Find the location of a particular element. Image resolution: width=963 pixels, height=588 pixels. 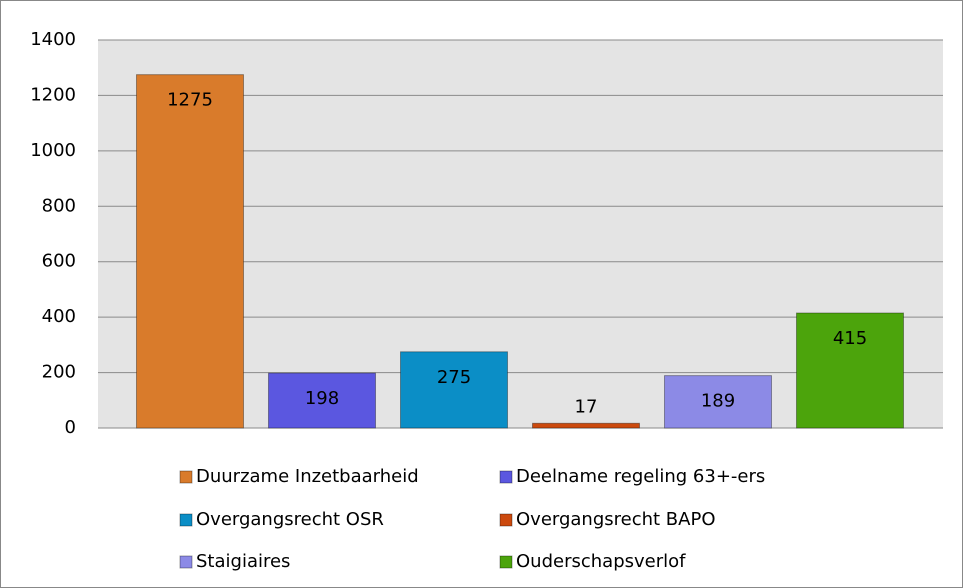

data-label: 189 is located at coordinates (718, 401).